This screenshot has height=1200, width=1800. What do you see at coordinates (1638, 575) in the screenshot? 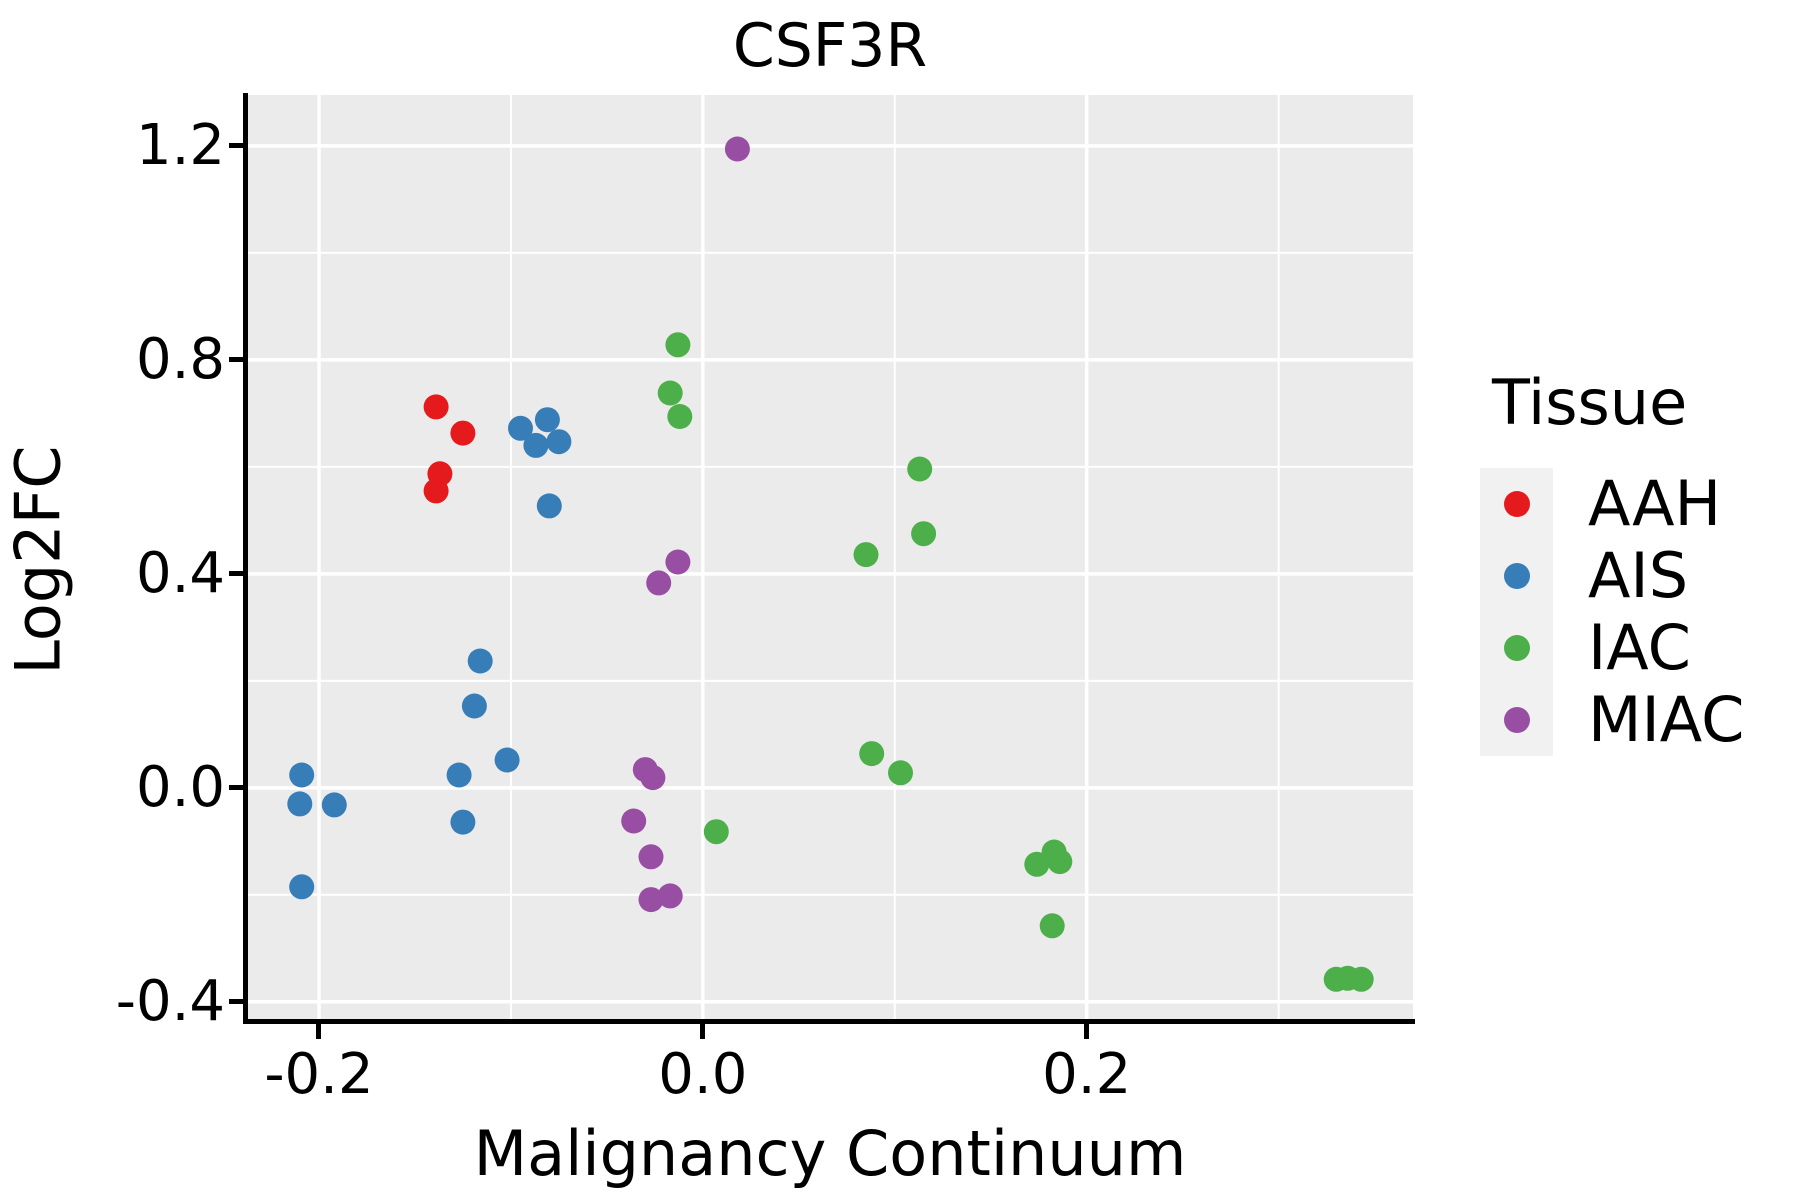
I see `legend-label-ais: AIS` at bounding box center [1638, 575].